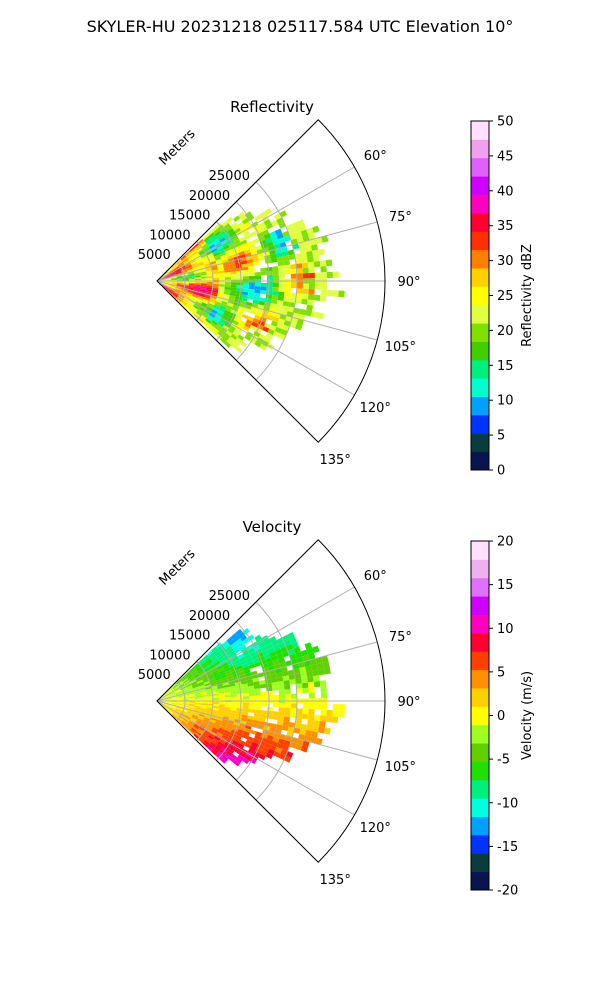  Describe the element at coordinates (209, 616) in the screenshot. I see `range-tick-label: 20000` at that location.